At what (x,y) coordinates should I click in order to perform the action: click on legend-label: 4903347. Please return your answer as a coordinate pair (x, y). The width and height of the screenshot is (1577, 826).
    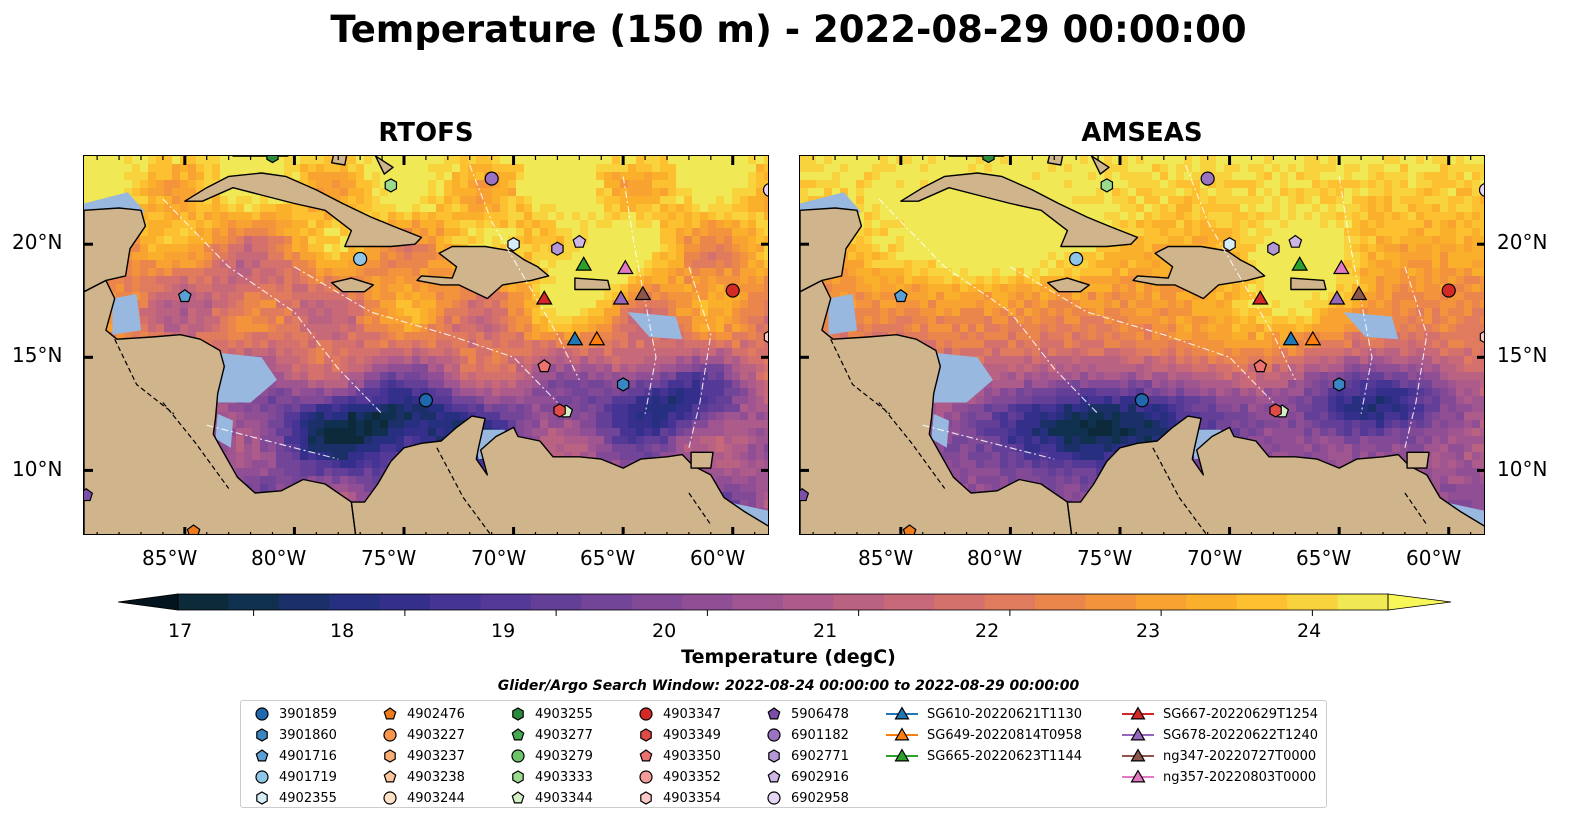
    Looking at the image, I should click on (692, 714).